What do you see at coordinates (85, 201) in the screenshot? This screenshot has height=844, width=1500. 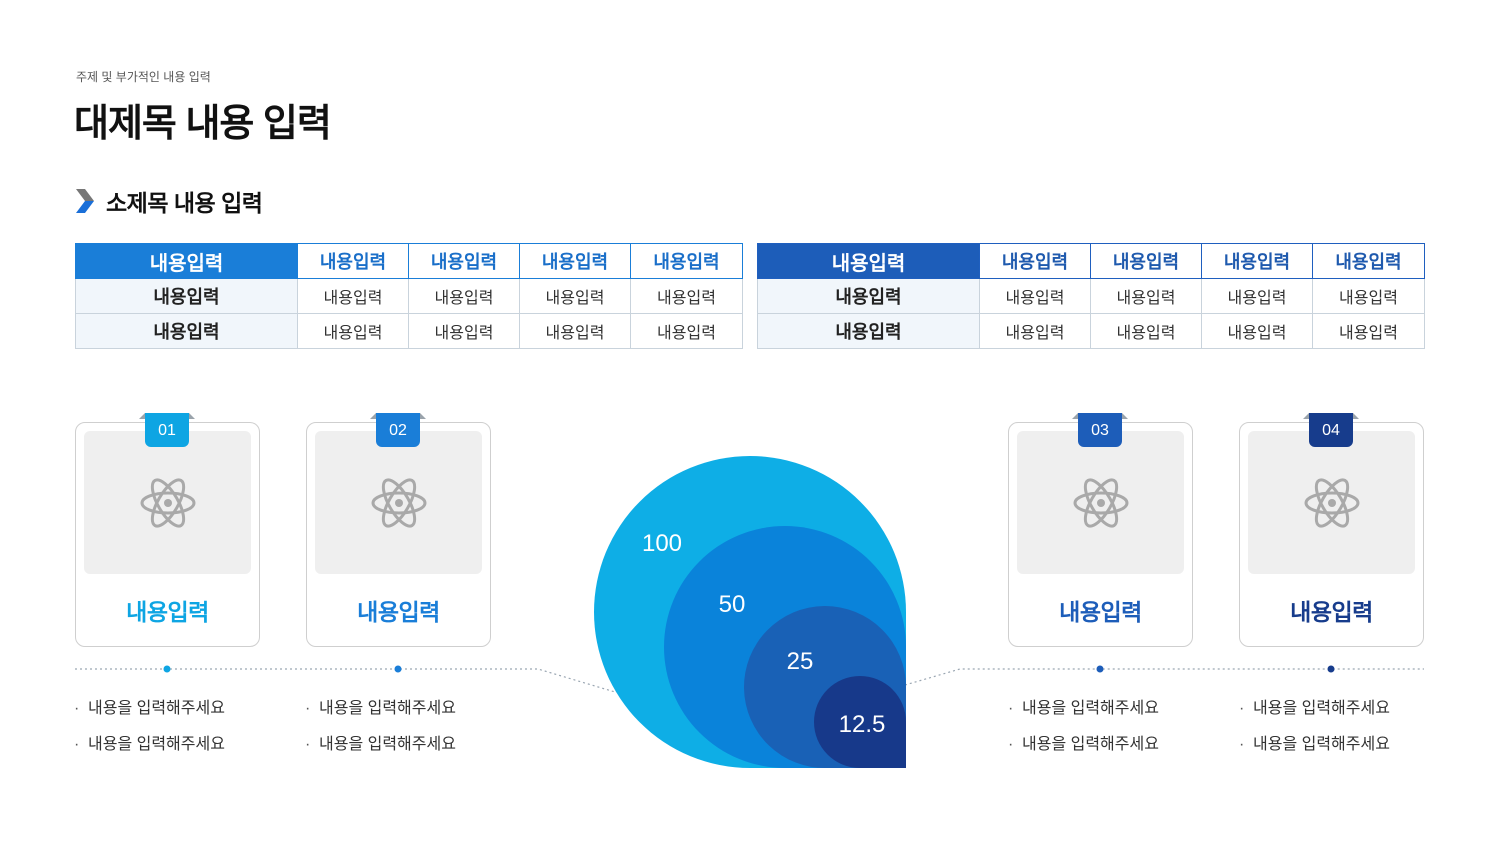 I see `chevron-right-icon` at bounding box center [85, 201].